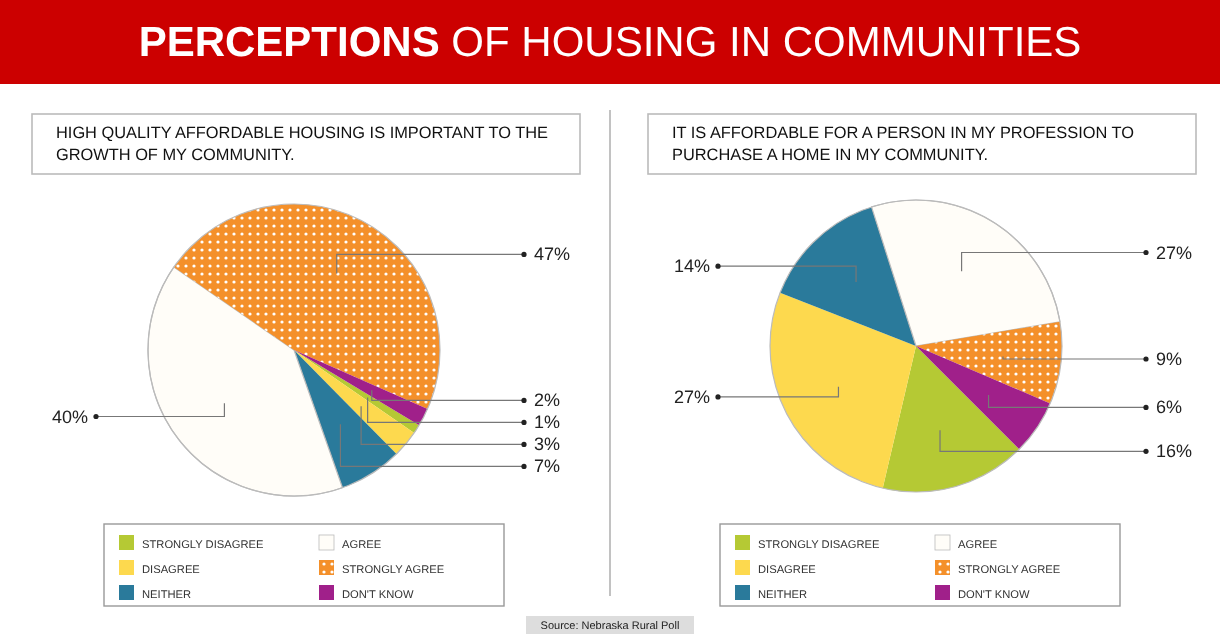  Describe the element at coordinates (610, 43) in the screenshot. I see `chart-title: PERCEPTIONS OF HOUSING IN COMMUNITIES` at that location.